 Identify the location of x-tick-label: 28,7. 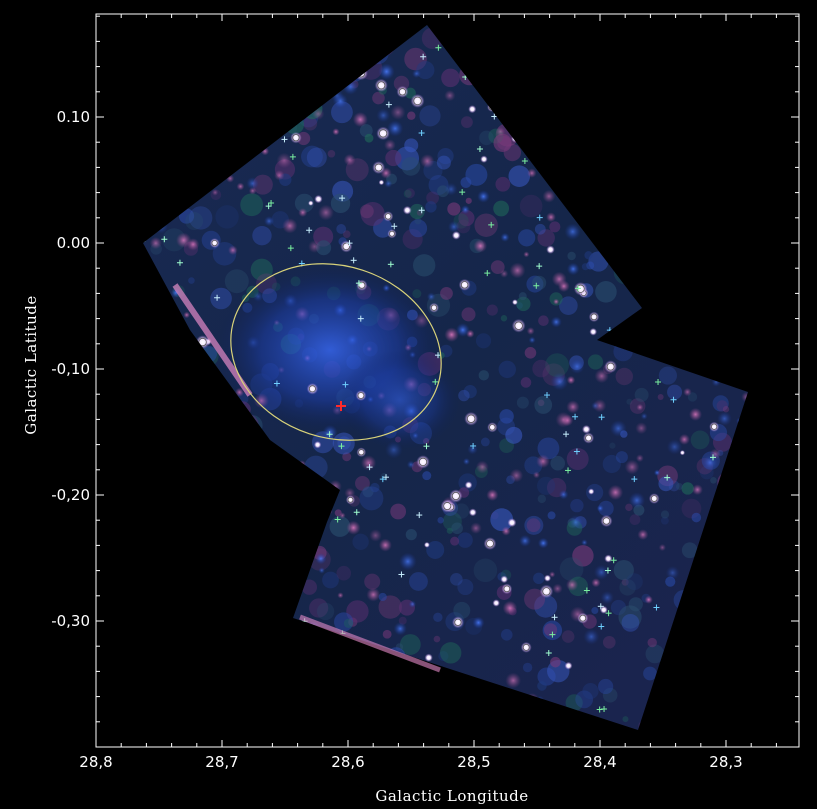
(221, 762).